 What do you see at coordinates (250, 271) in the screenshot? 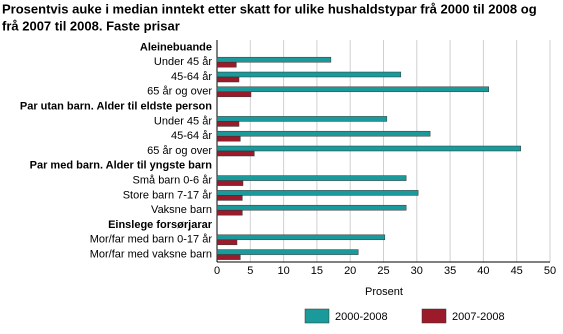
I see `x-tick-label: 5` at bounding box center [250, 271].